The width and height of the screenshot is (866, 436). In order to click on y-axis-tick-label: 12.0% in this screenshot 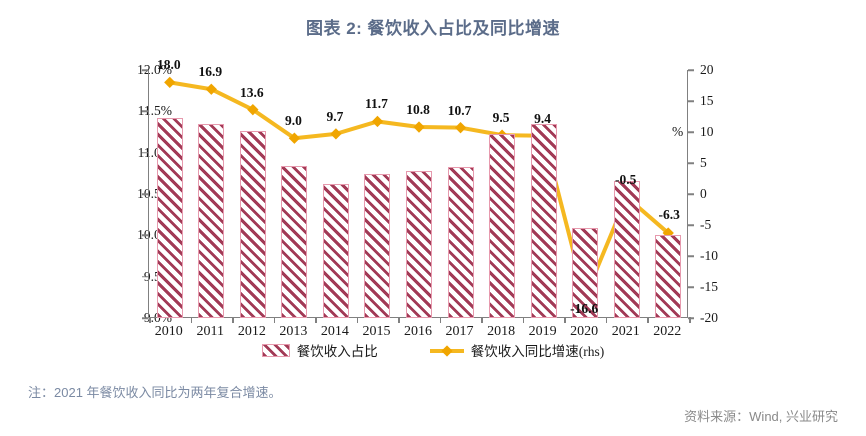, I will do `click(154, 69)`.